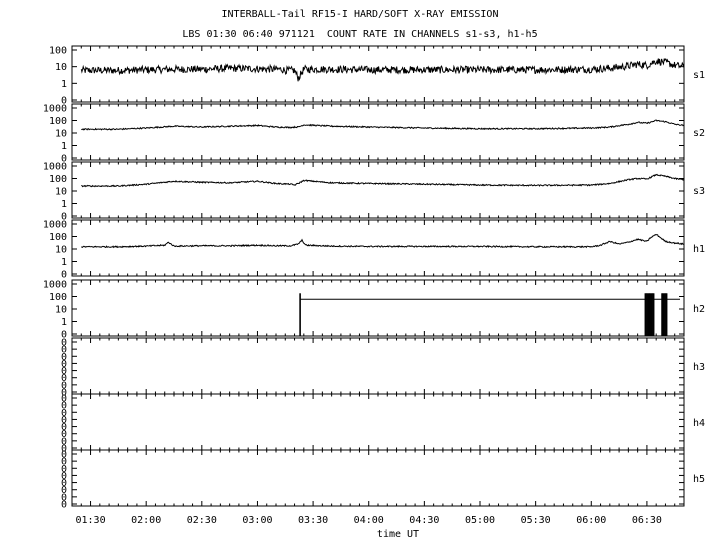  I want to click on panel-frame-s3, so click(378, 190).